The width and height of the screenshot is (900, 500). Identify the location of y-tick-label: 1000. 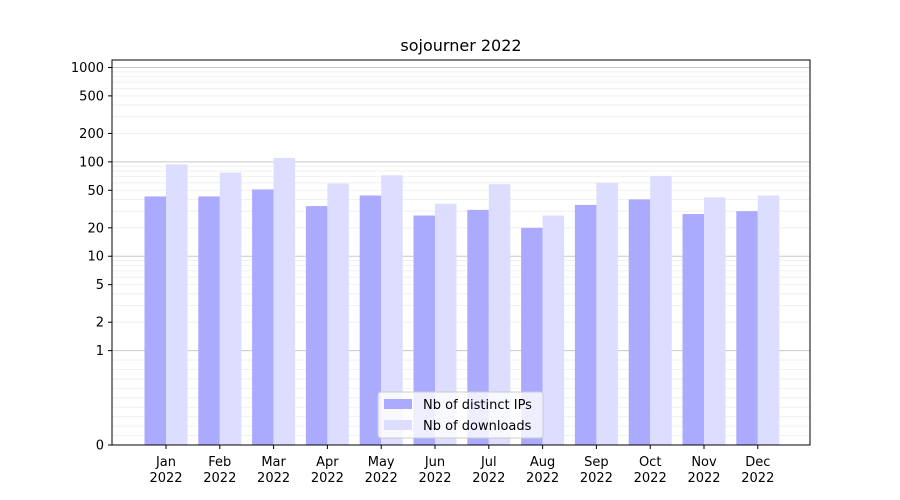
(87, 68).